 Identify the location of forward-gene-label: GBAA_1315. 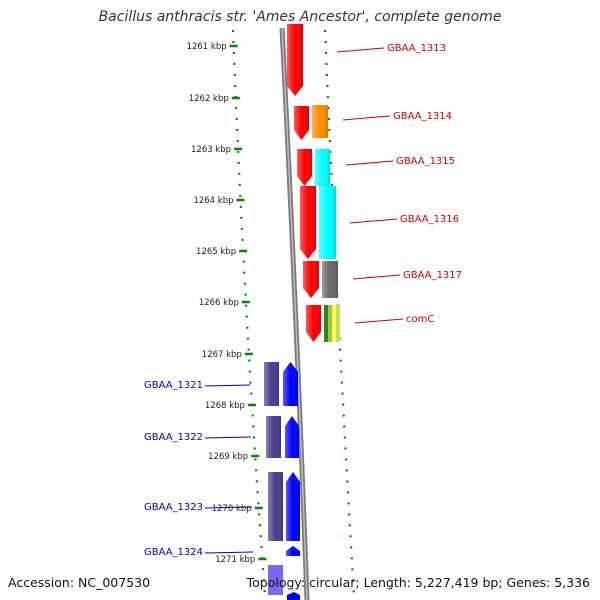
(425, 161).